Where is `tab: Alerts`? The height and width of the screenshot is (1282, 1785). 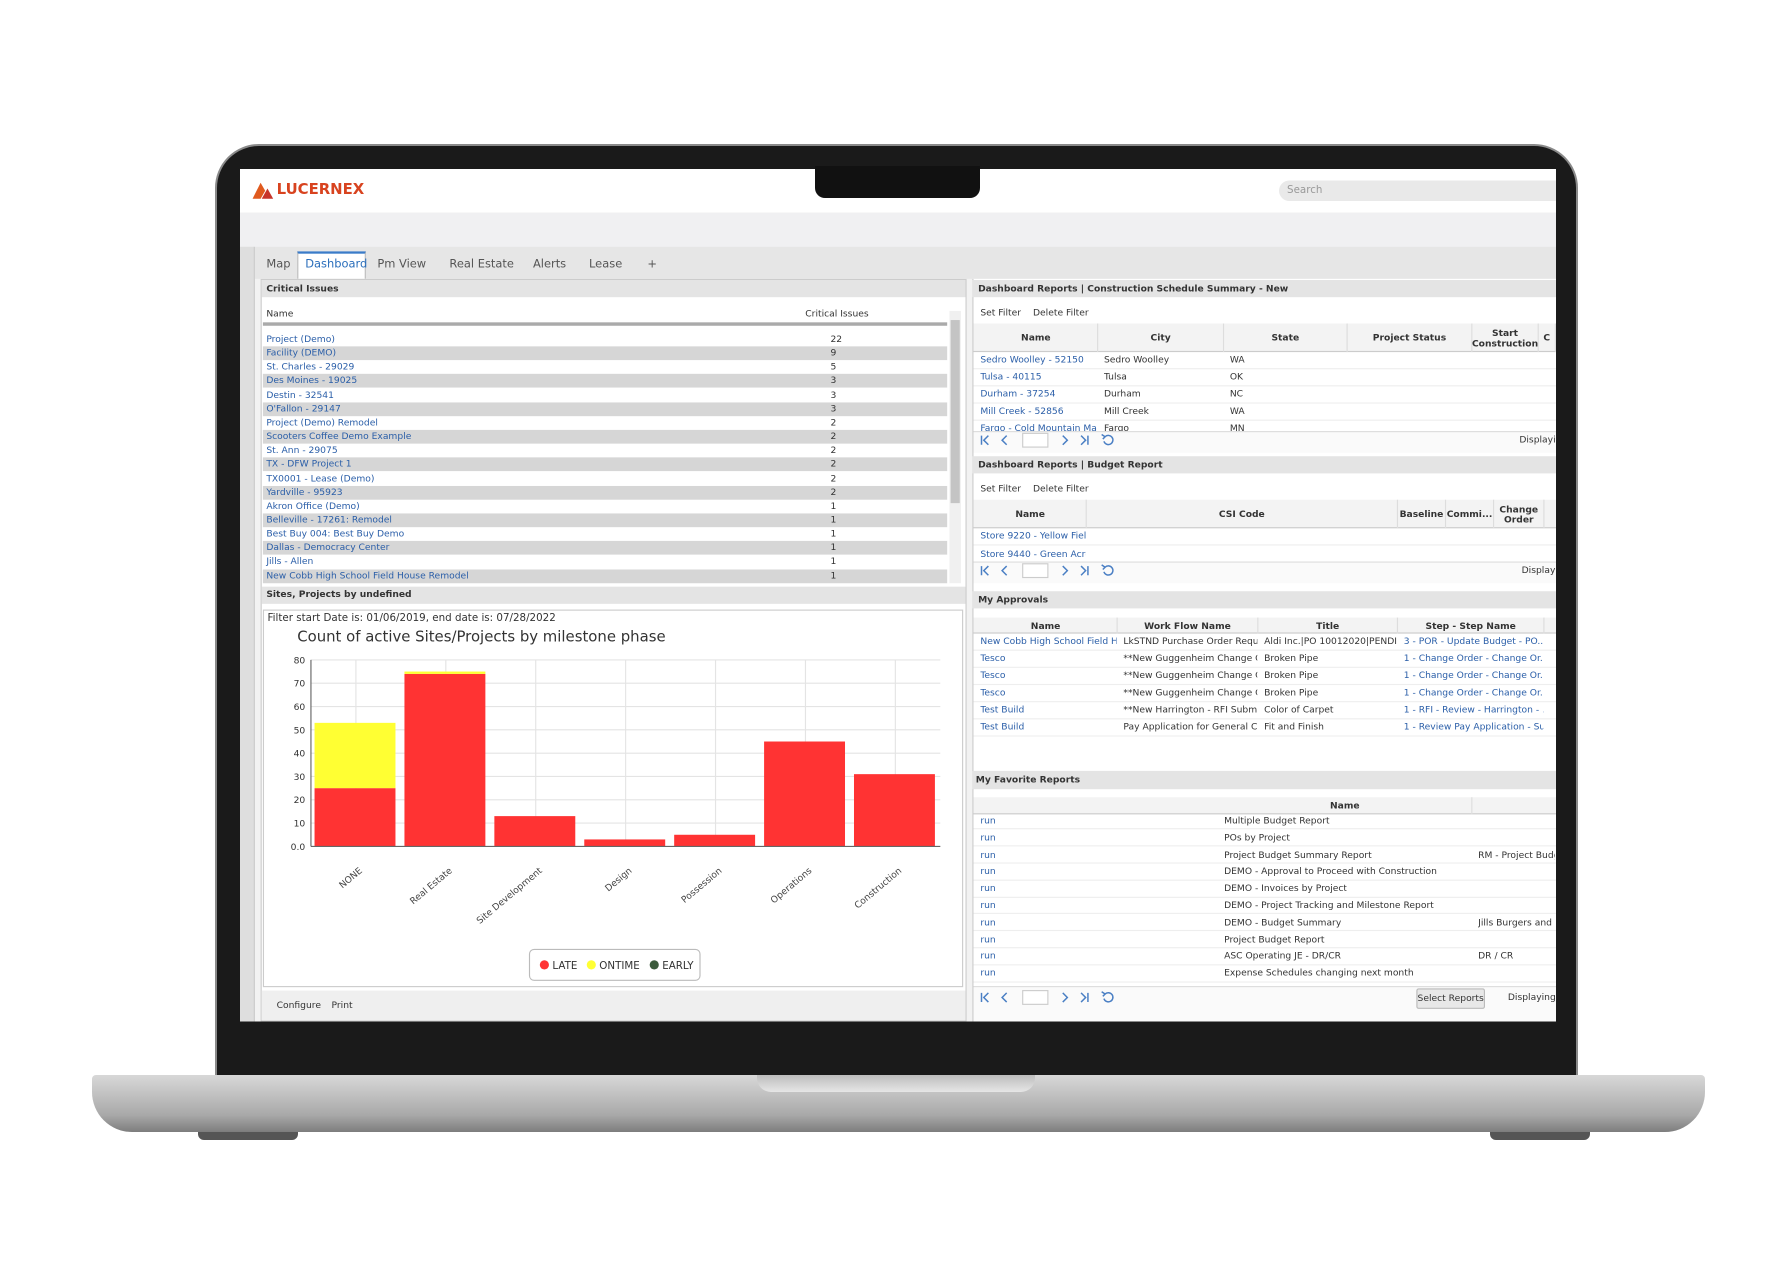
tab: Alerts is located at coordinates (549, 264).